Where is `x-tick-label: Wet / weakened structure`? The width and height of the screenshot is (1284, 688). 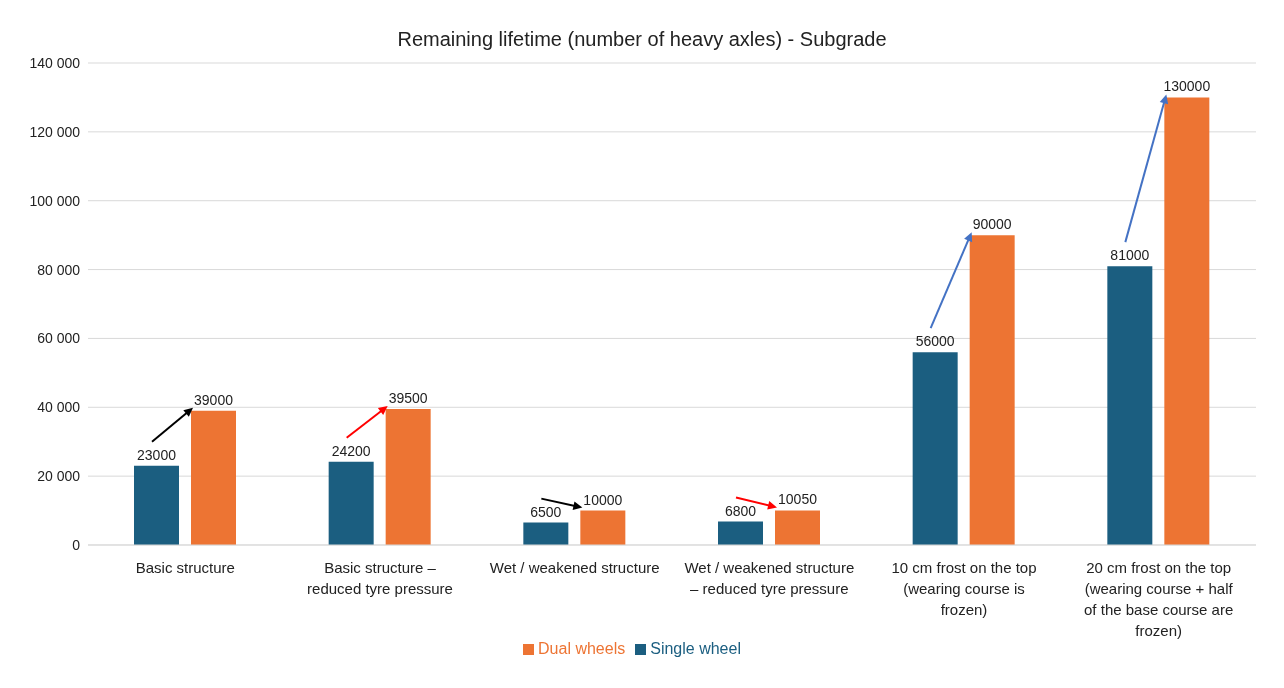
x-tick-label: Wet / weakened structure is located at coordinates (574, 567).